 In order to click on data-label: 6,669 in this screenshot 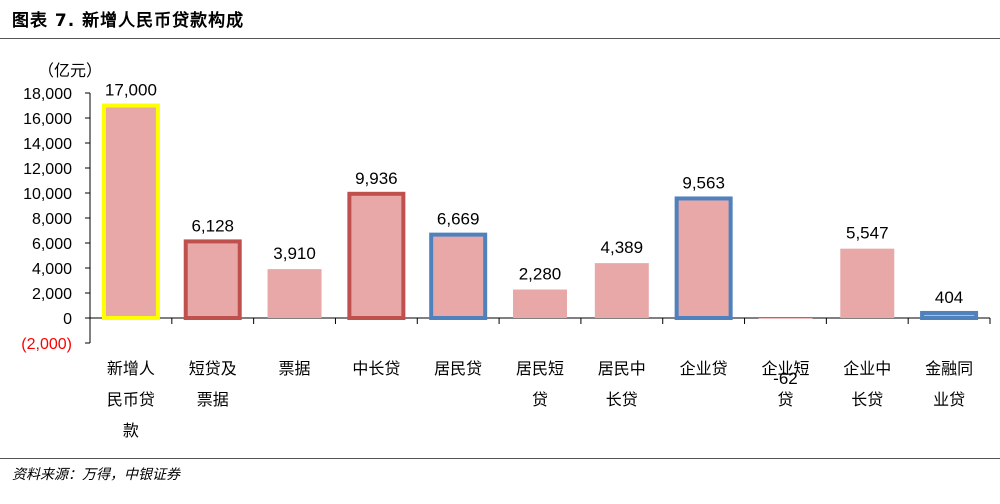, I will do `click(458, 219)`.